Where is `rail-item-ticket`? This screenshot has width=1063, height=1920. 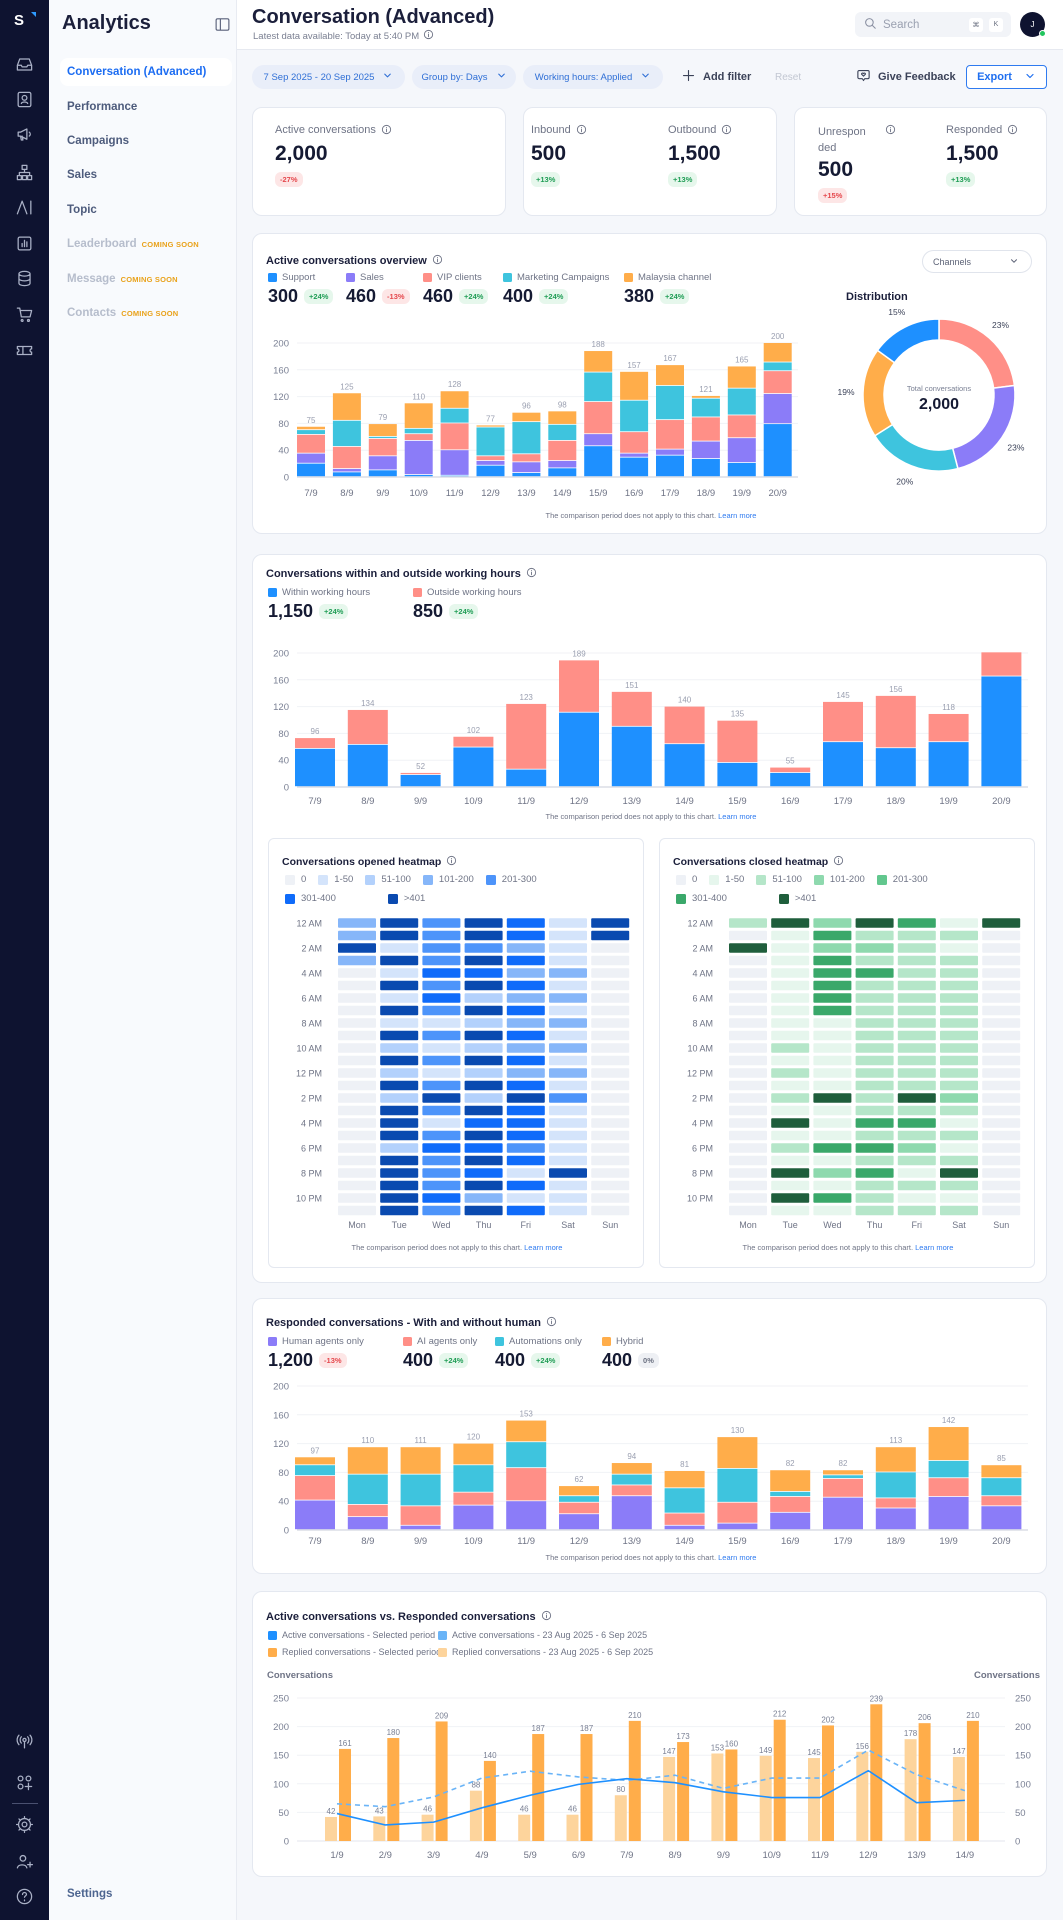 rail-item-ticket is located at coordinates (24, 350).